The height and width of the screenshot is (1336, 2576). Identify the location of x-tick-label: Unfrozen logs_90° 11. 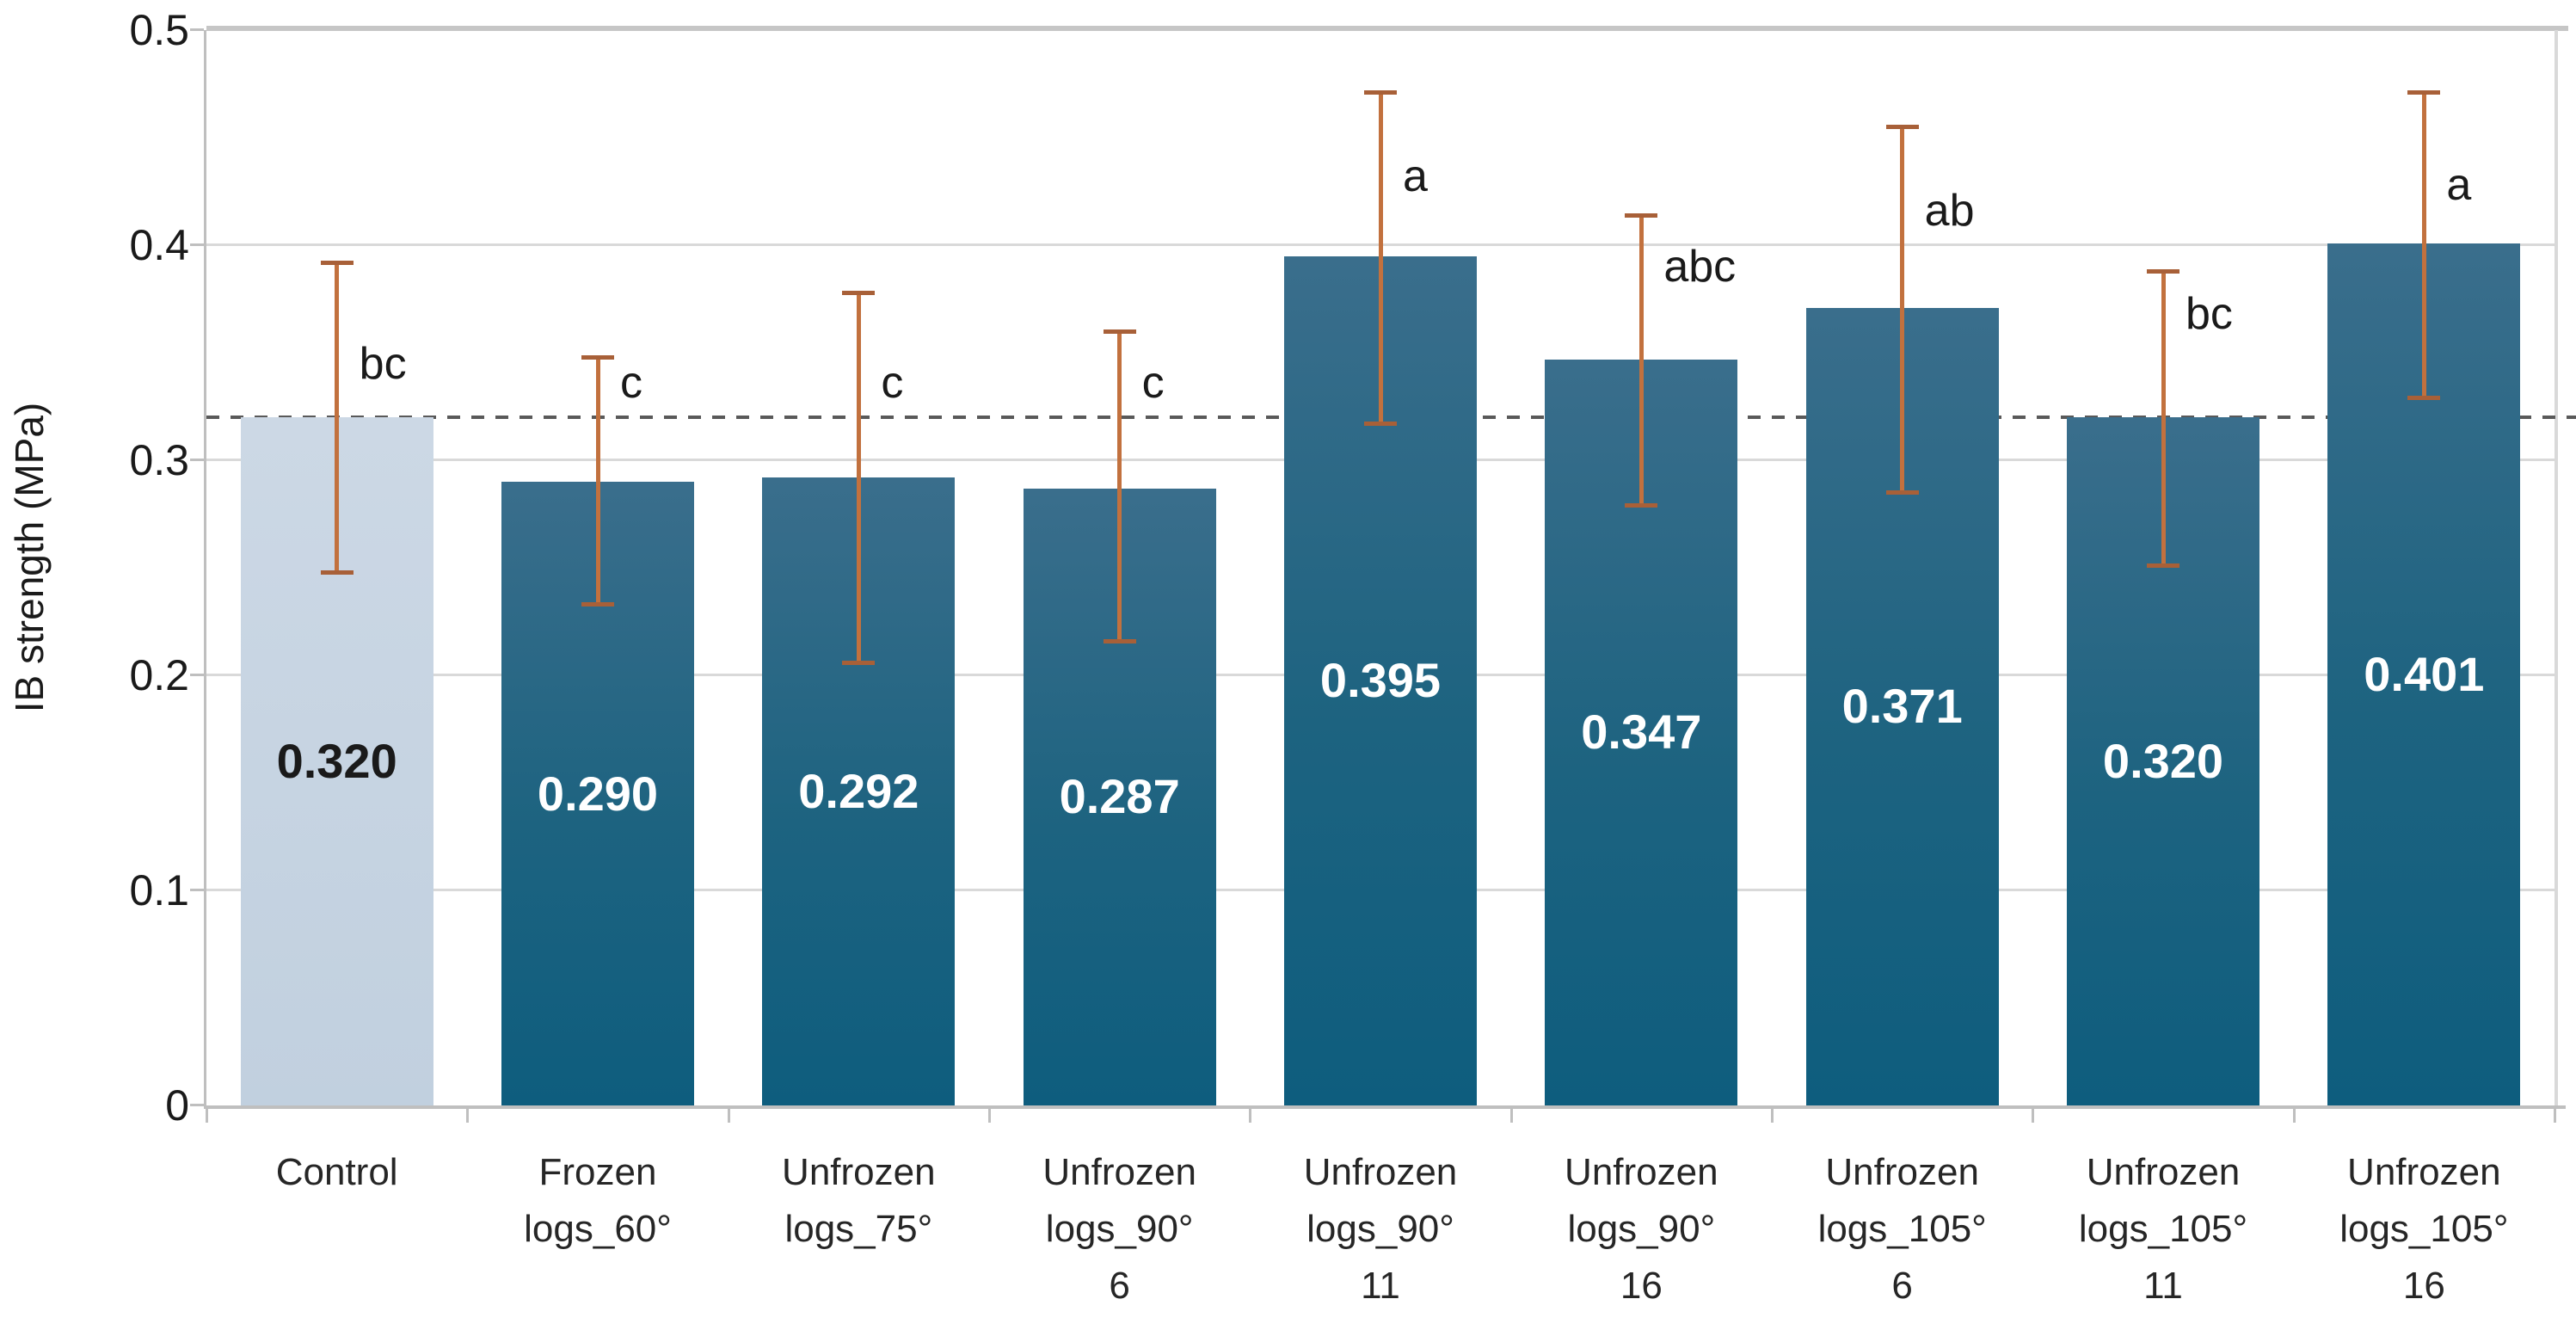
(1380, 1229).